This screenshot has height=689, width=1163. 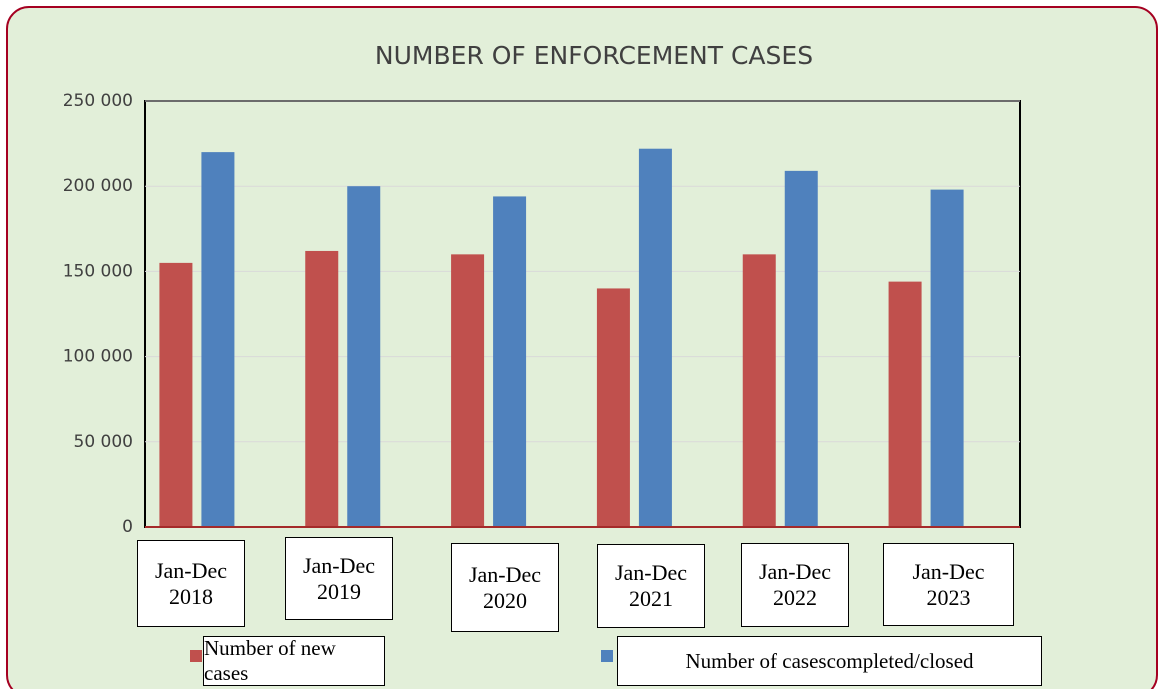 What do you see at coordinates (294, 661) in the screenshot?
I see `legend-label: Number of new cases` at bounding box center [294, 661].